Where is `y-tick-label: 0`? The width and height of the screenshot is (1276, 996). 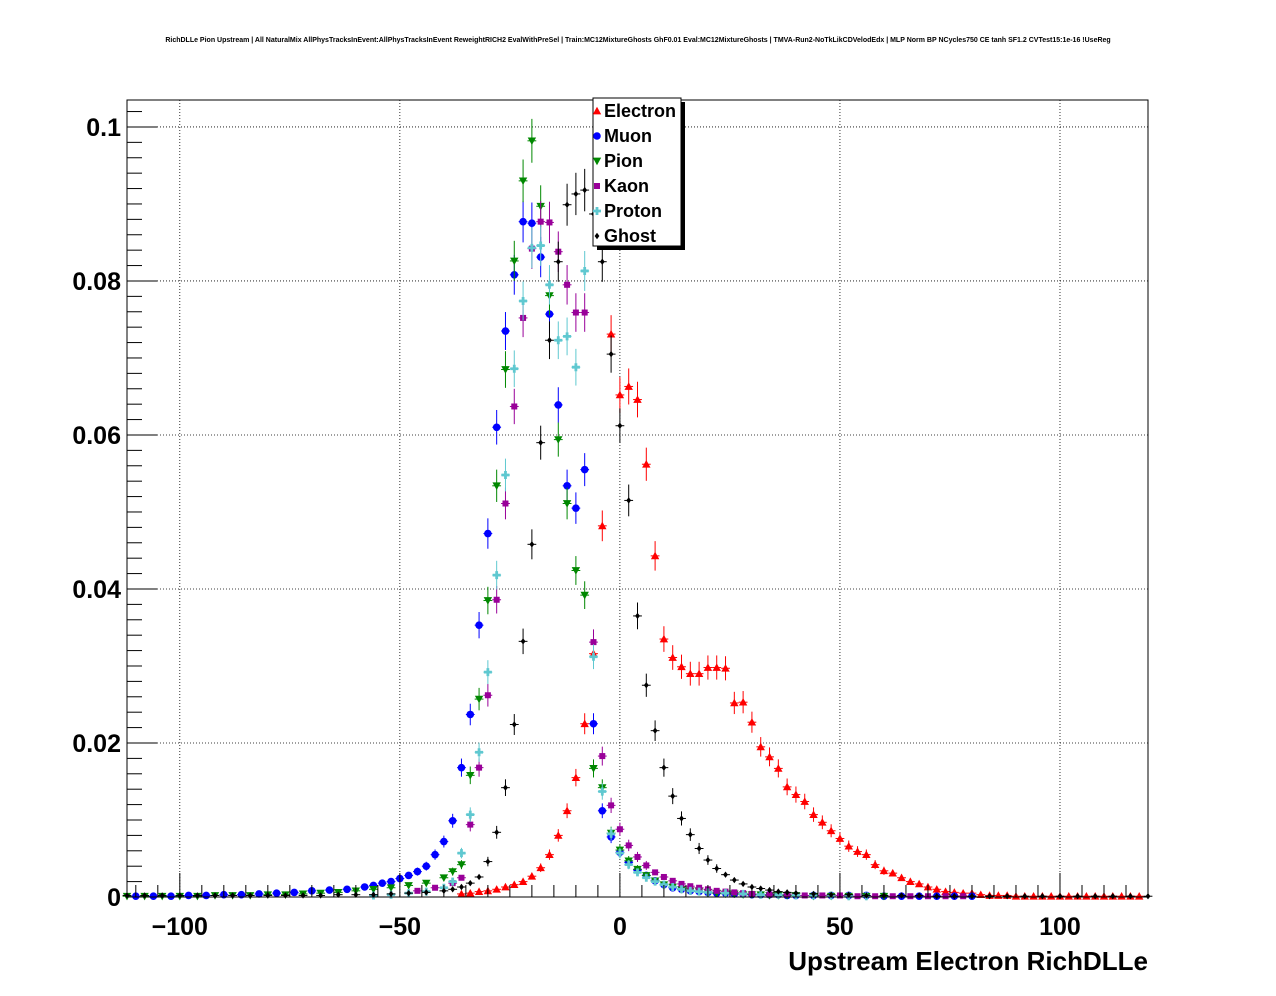
y-tick-label: 0 is located at coordinates (114, 898).